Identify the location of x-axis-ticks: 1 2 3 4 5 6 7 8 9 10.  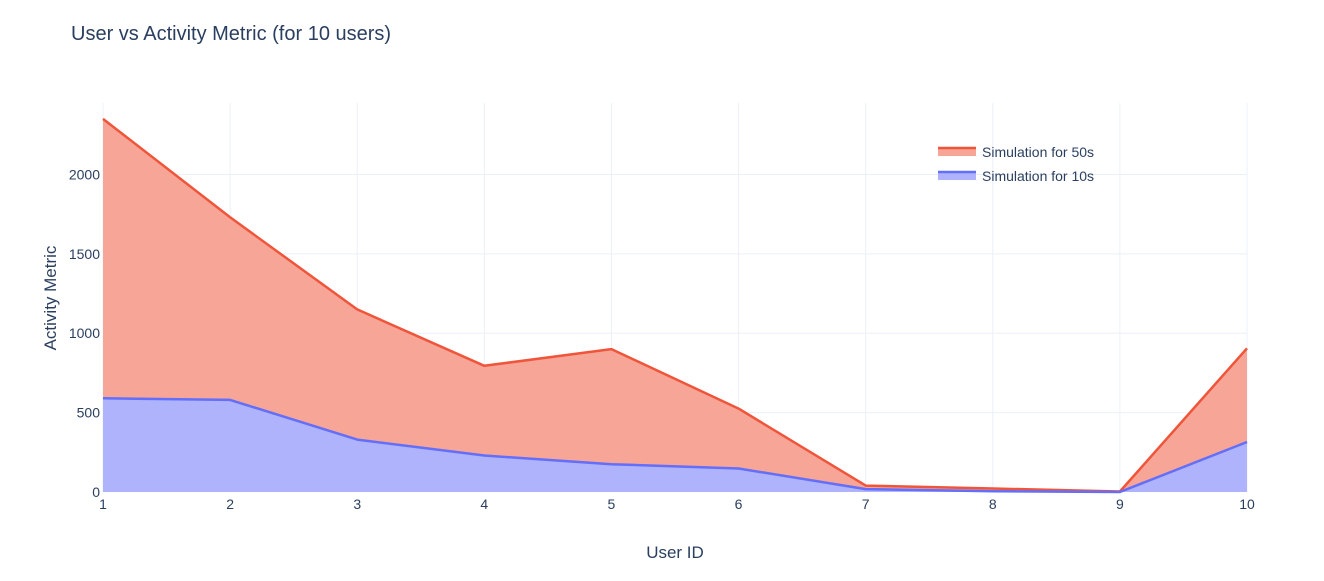
(677, 504).